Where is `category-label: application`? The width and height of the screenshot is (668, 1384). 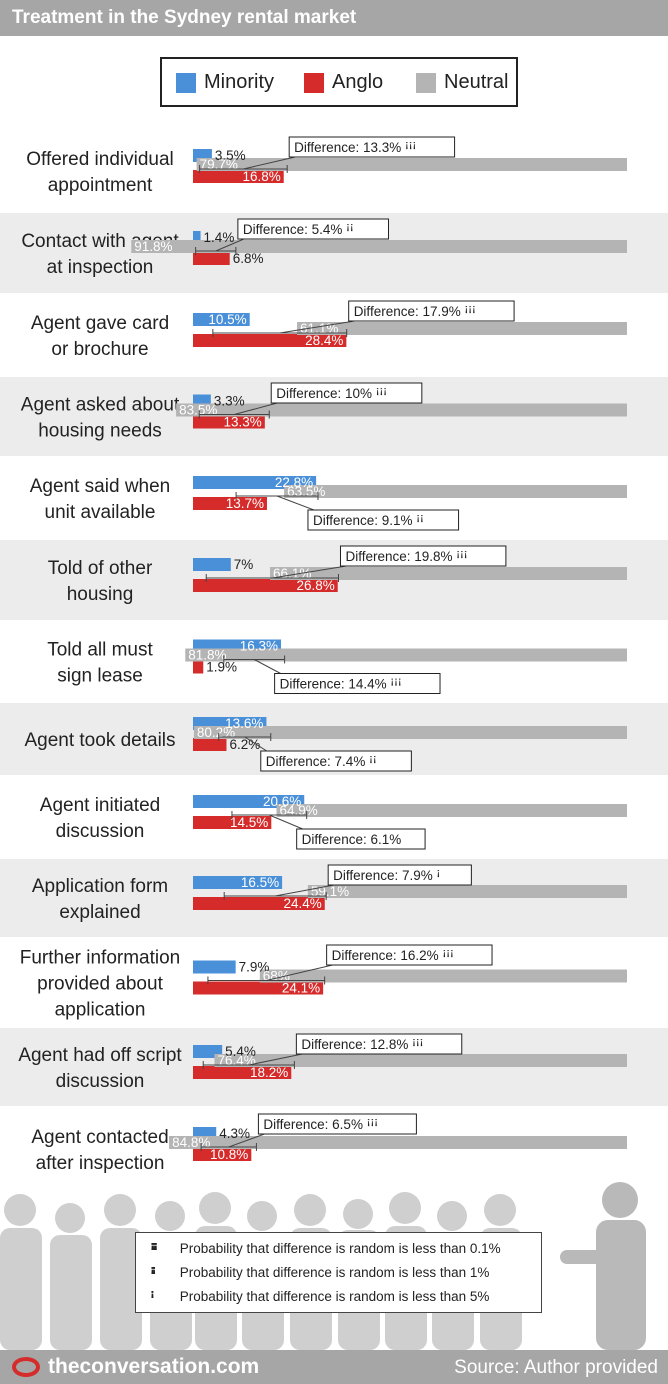 category-label: application is located at coordinates (100, 1010).